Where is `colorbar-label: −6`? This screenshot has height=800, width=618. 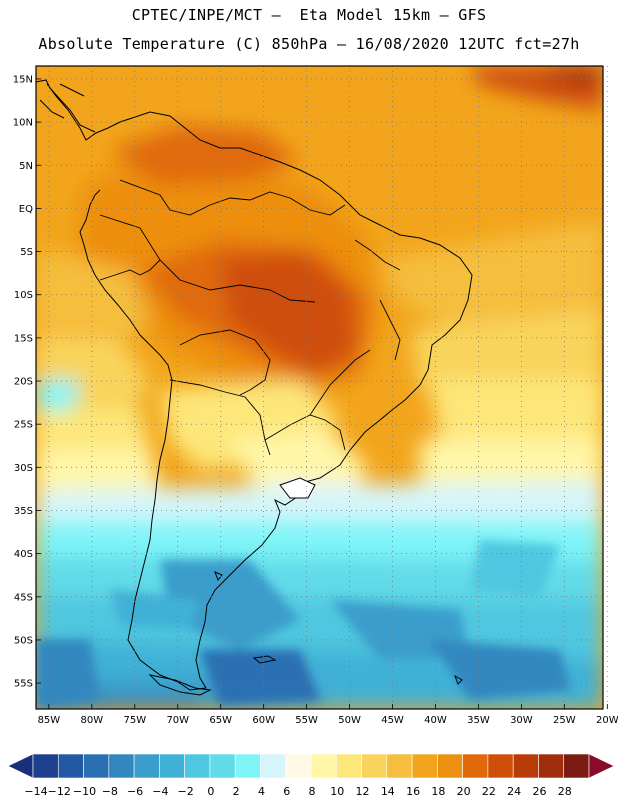 colorbar-label: −6 is located at coordinates (135, 791).